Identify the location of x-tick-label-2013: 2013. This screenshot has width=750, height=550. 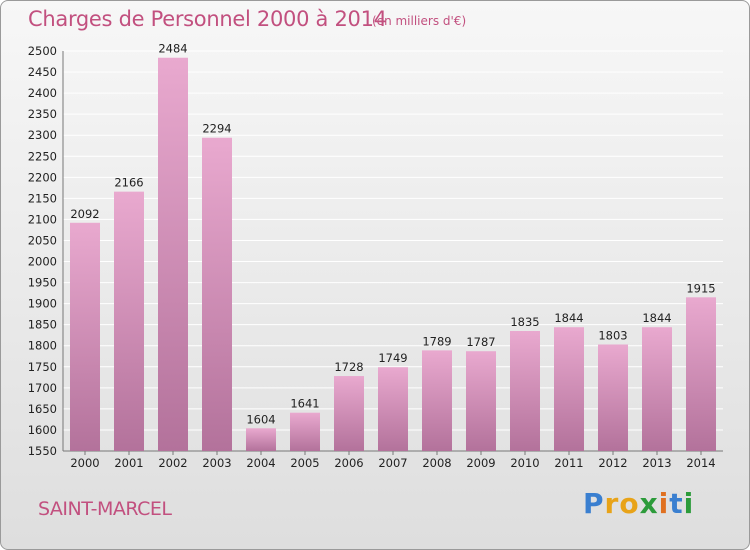
(656, 463).